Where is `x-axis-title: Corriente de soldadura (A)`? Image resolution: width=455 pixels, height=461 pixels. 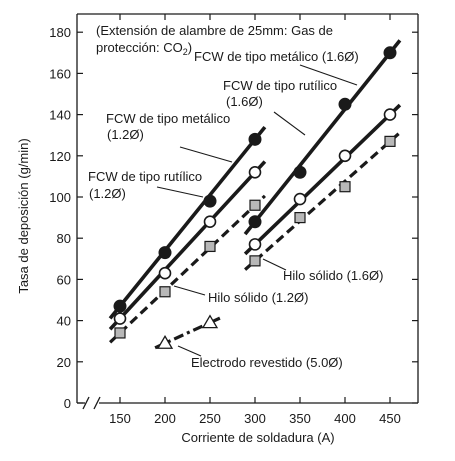 x-axis-title: Corriente de soldadura (A) is located at coordinates (257, 437).